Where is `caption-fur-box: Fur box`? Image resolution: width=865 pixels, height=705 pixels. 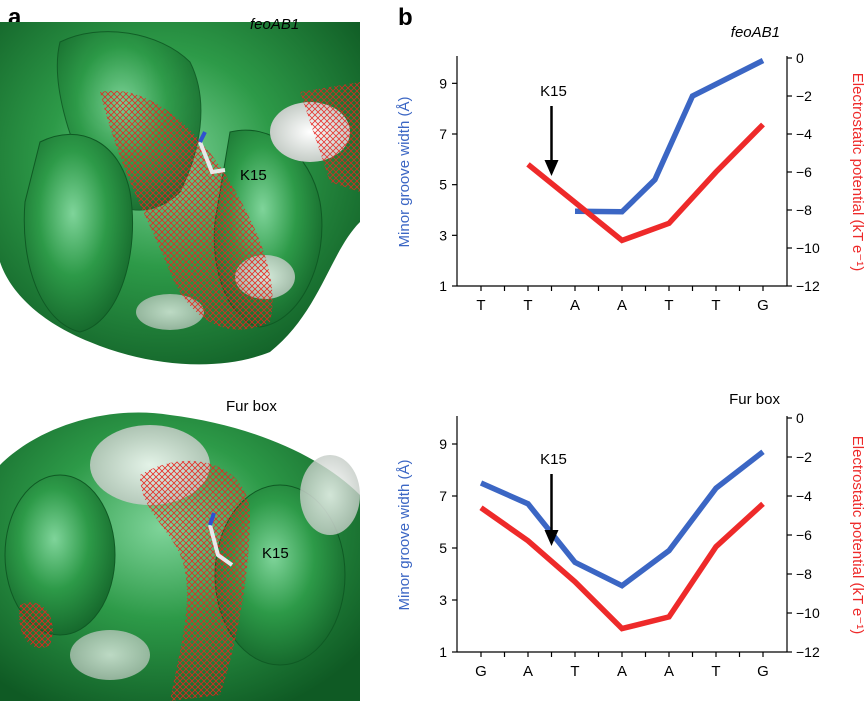
caption-fur-box: Fur box is located at coordinates (251, 406).